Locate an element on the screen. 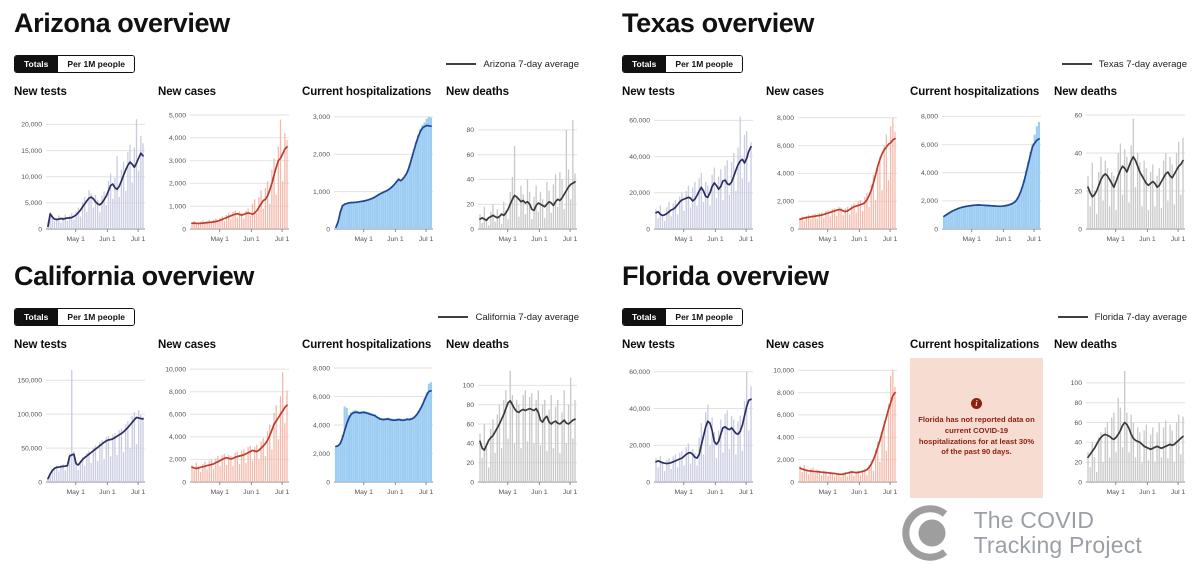  totals-per1m-toggle-texas: Totals Per 1M people is located at coordinates (683, 64).